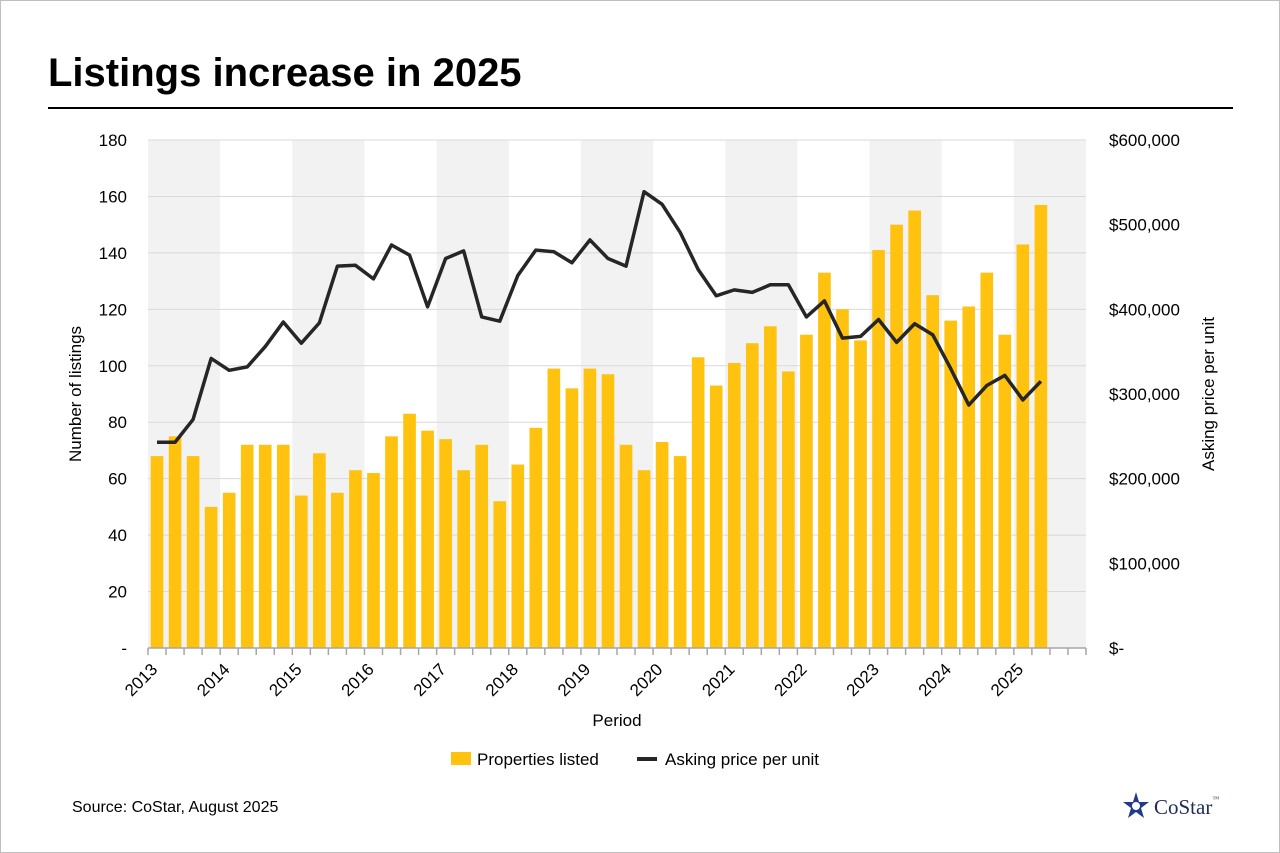  I want to click on x-tick-label: 2024, so click(935, 680).